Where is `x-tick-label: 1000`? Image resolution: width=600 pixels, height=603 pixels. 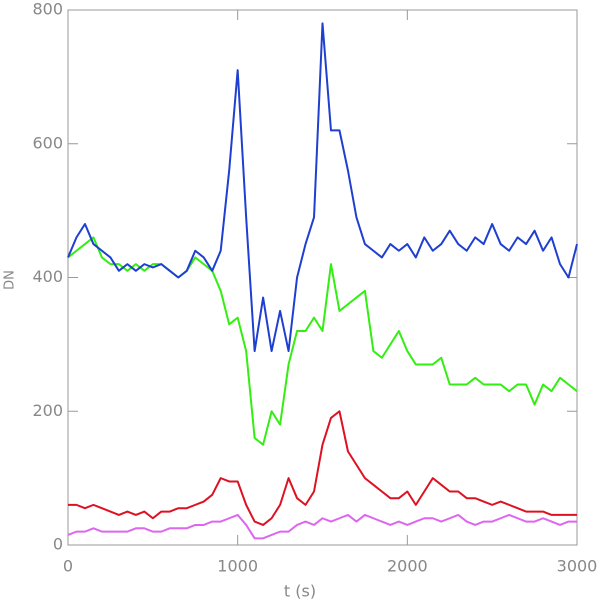
x-tick-label: 1000 is located at coordinates (237, 566).